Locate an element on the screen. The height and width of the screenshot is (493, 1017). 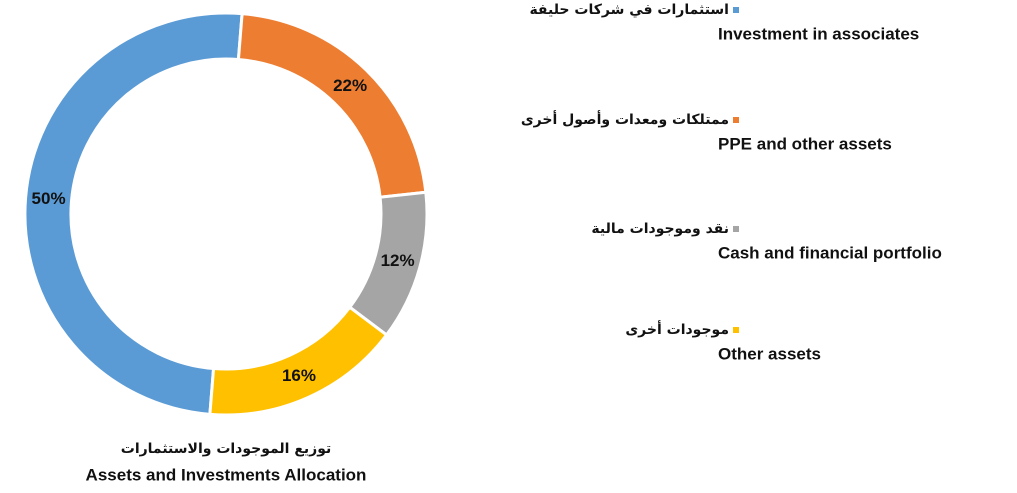
legend-label-ar: استثمارات في شركات حليفة is located at coordinates (629, 10).